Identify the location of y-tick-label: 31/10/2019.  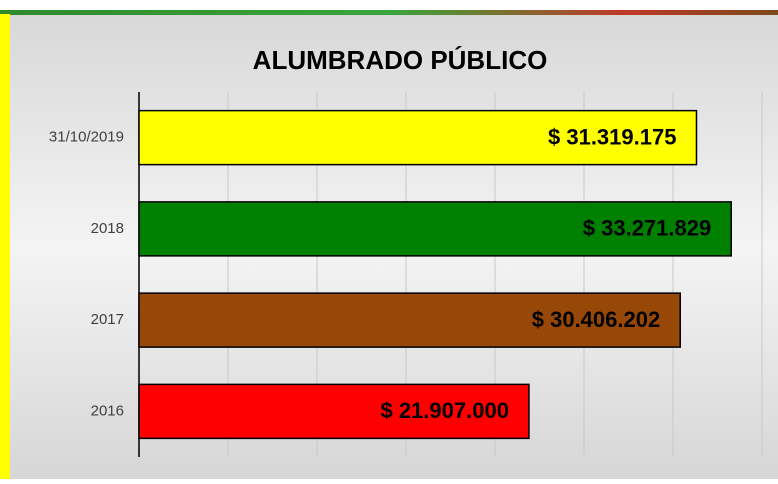
(86, 137).